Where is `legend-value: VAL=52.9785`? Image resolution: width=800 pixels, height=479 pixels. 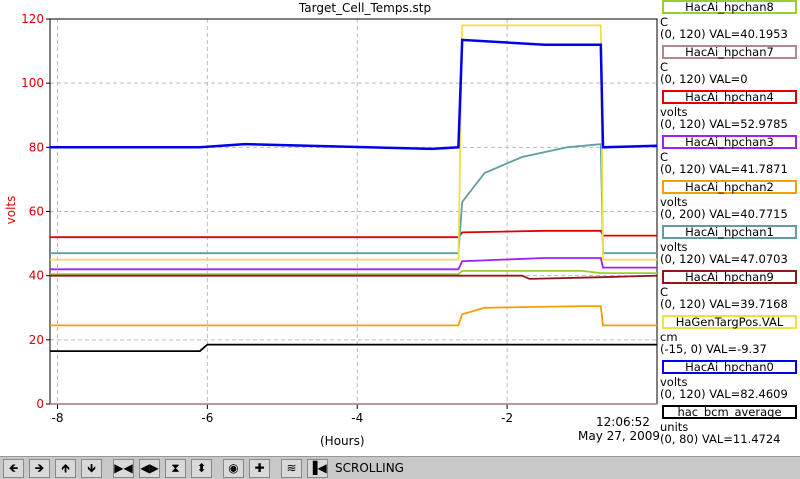 legend-value: VAL=52.9785 is located at coordinates (748, 124).